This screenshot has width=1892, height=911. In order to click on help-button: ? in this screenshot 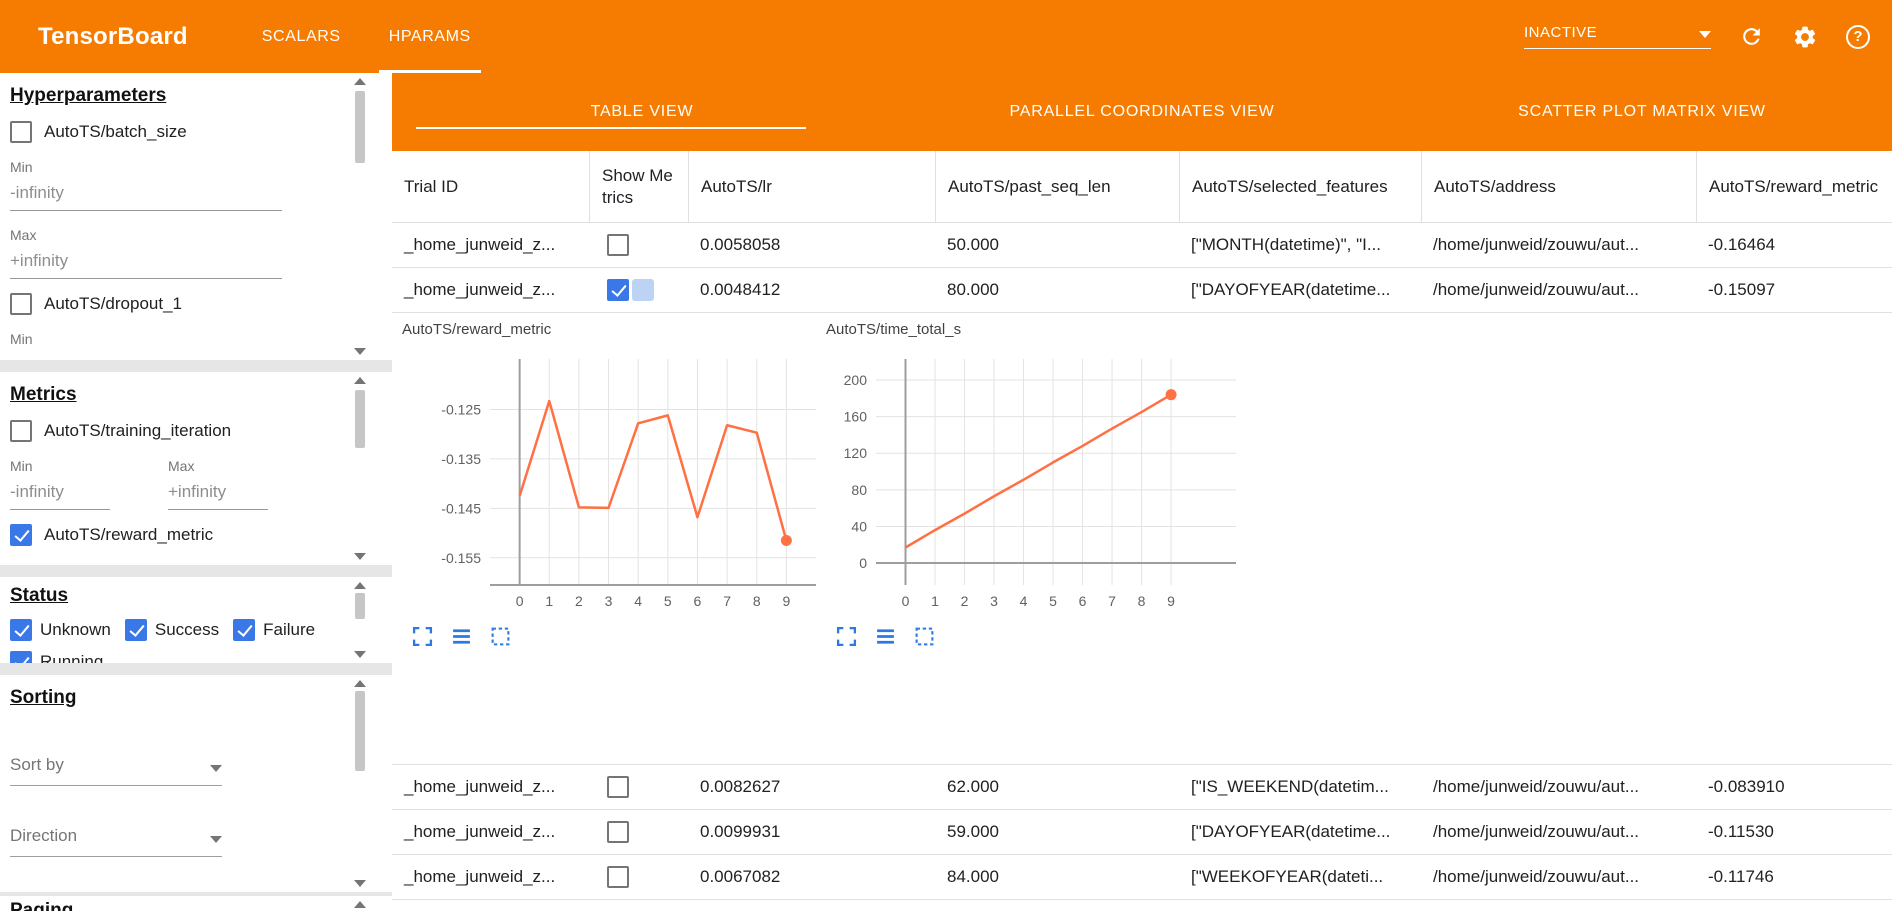, I will do `click(1858, 36)`.